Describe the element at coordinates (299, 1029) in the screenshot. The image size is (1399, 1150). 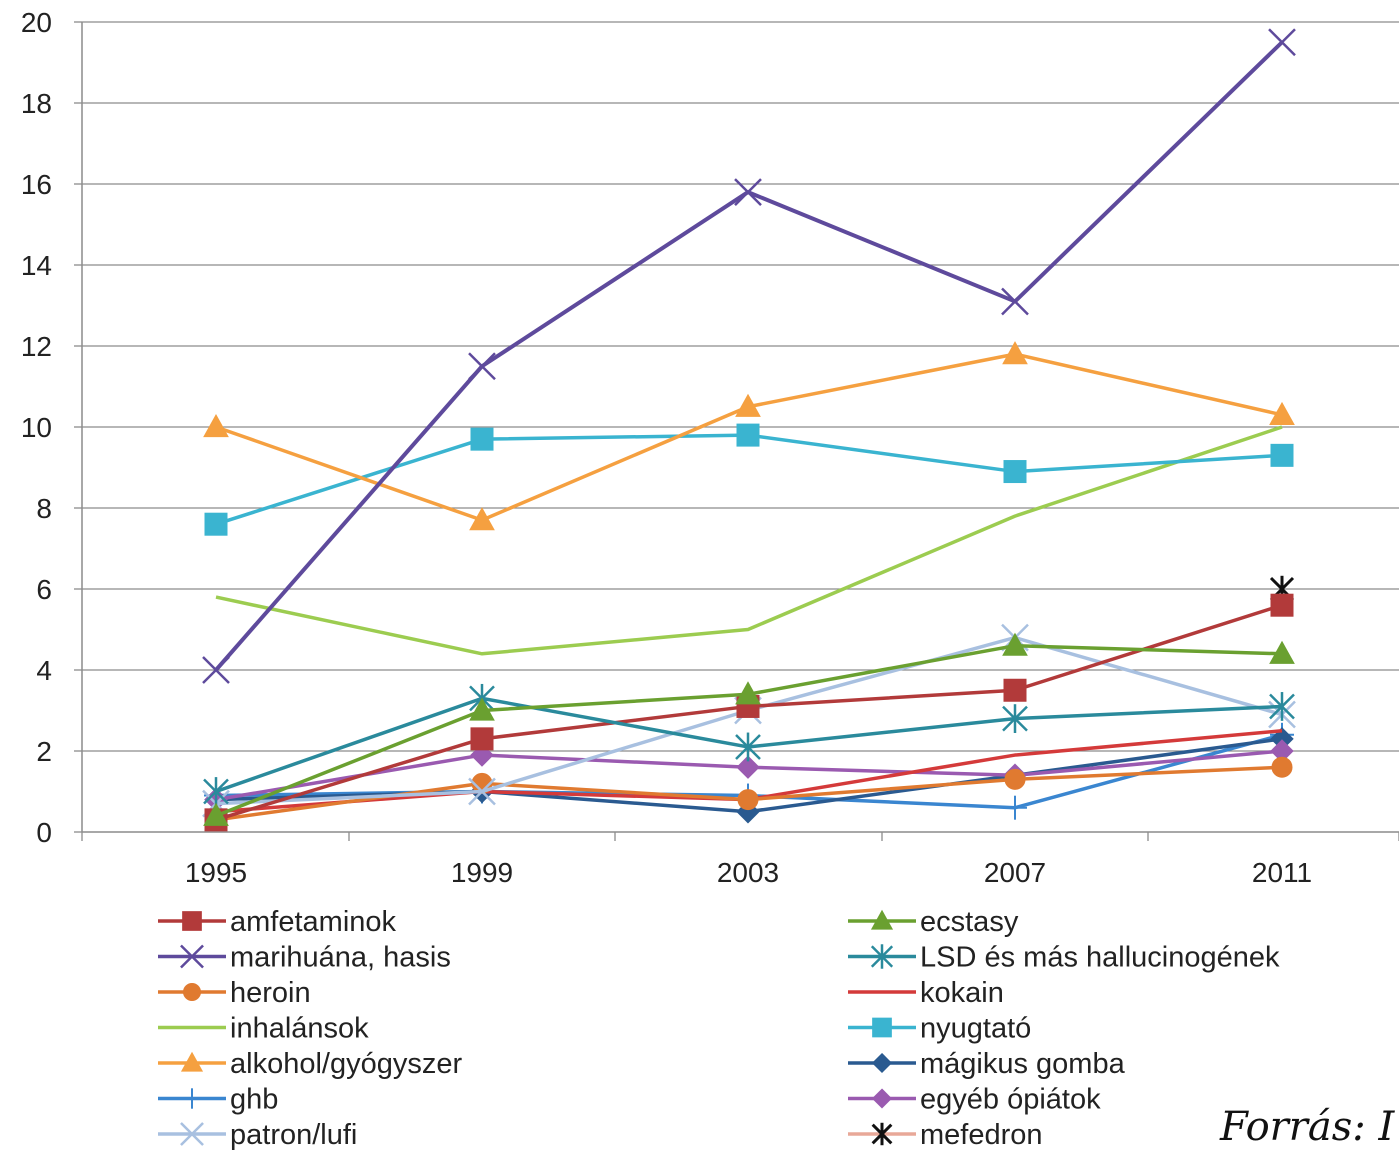
I see `legend-label: inhalánsok` at that location.